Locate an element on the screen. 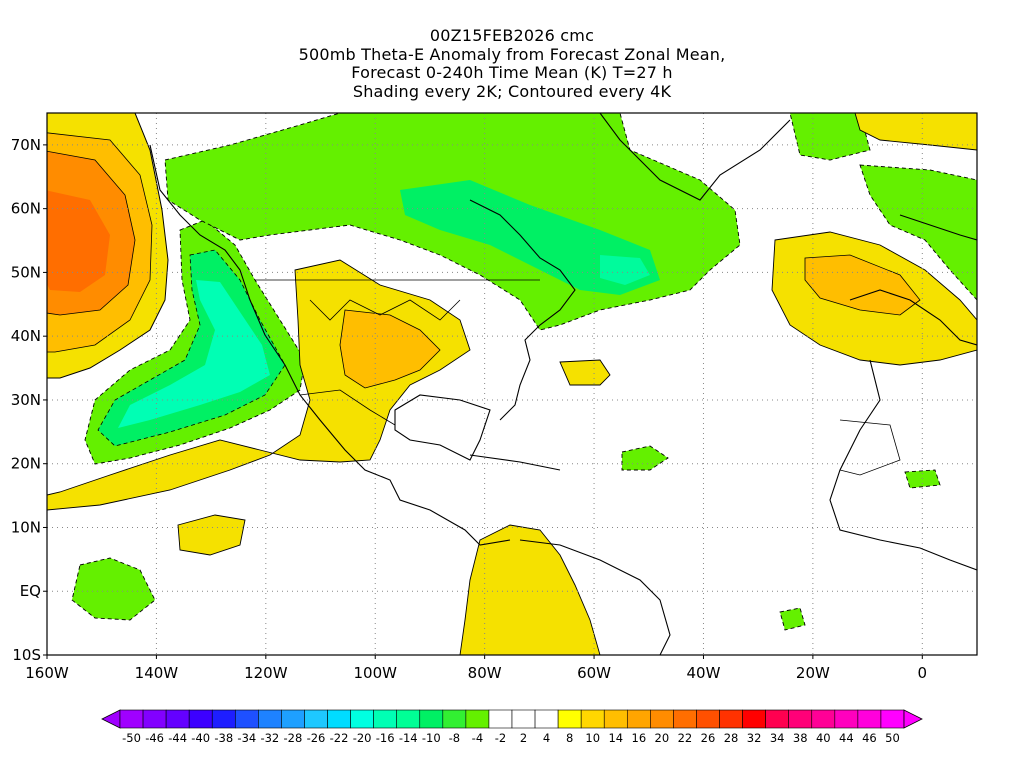 The width and height of the screenshot is (1024, 768). longitude-tick-label: 100W is located at coordinates (376, 673).